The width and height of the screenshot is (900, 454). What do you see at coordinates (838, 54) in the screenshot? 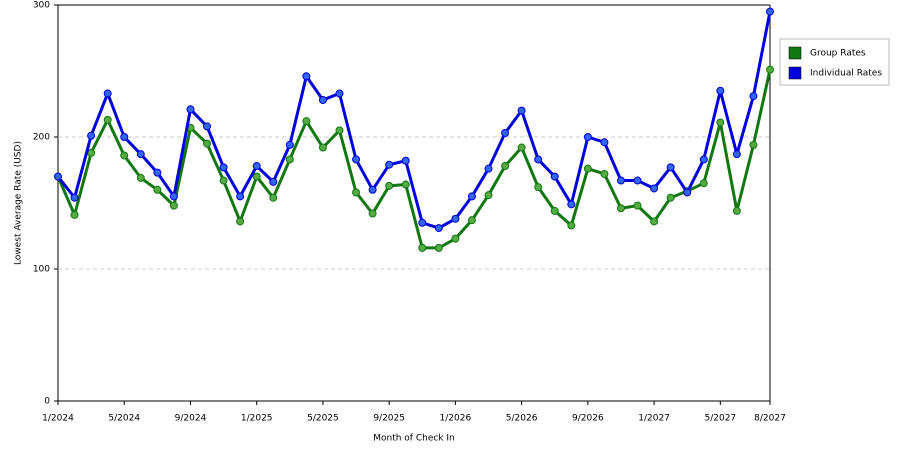
I see `legend-label: Group Rates` at bounding box center [838, 54].